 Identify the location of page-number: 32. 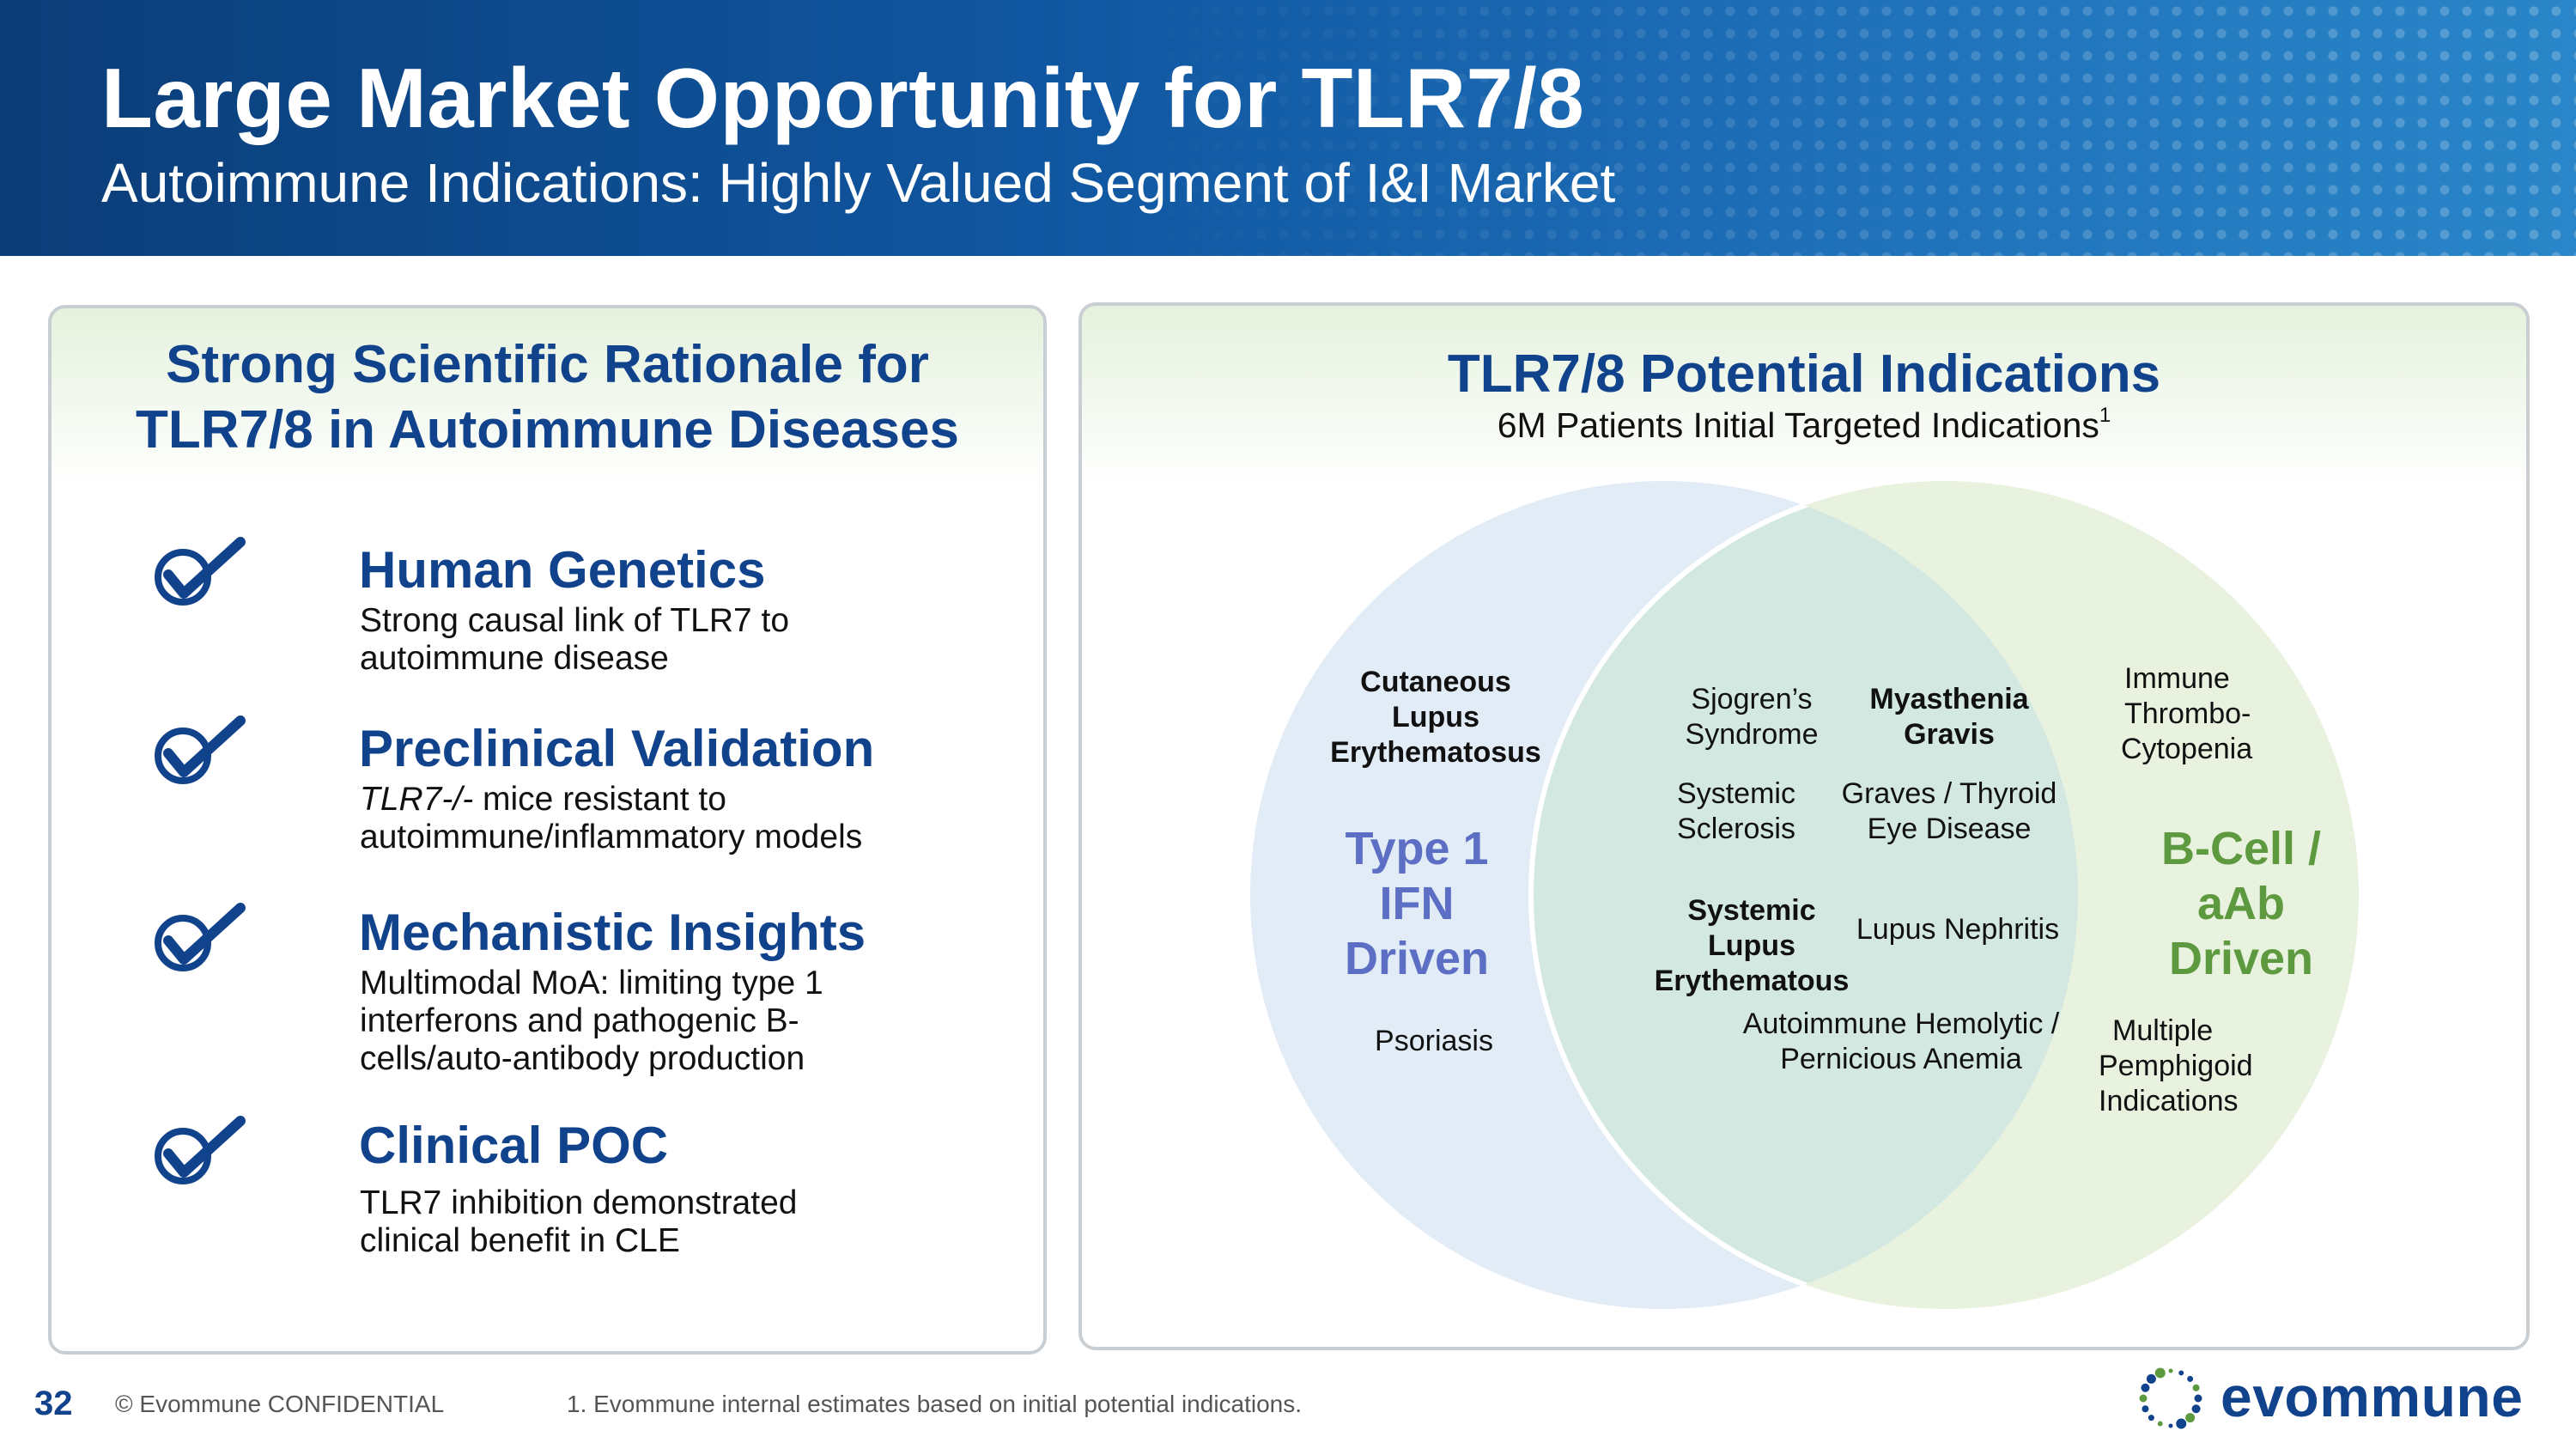
(53, 1403).